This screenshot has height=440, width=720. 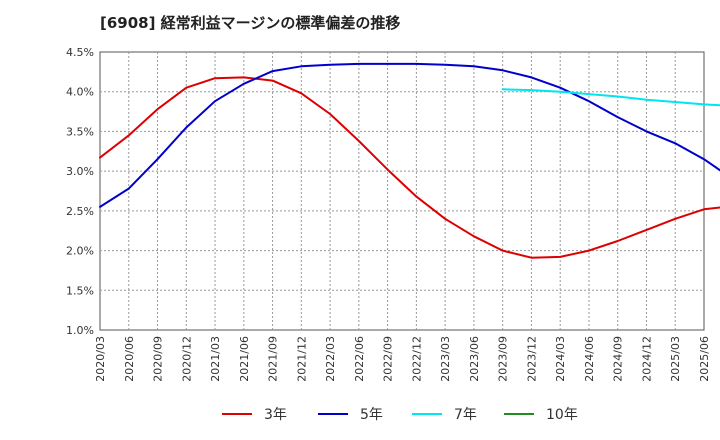 What do you see at coordinates (562, 415) in the screenshot?
I see `legend-label: 10年` at bounding box center [562, 415].